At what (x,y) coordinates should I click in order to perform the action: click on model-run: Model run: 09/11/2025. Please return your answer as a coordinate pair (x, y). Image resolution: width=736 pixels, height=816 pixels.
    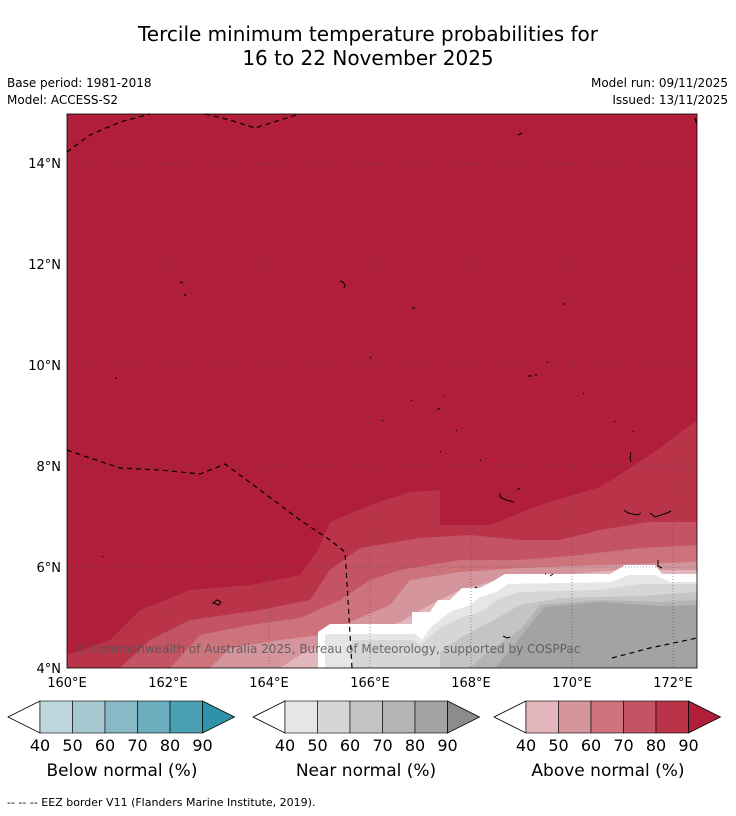
    Looking at the image, I should click on (659, 83).